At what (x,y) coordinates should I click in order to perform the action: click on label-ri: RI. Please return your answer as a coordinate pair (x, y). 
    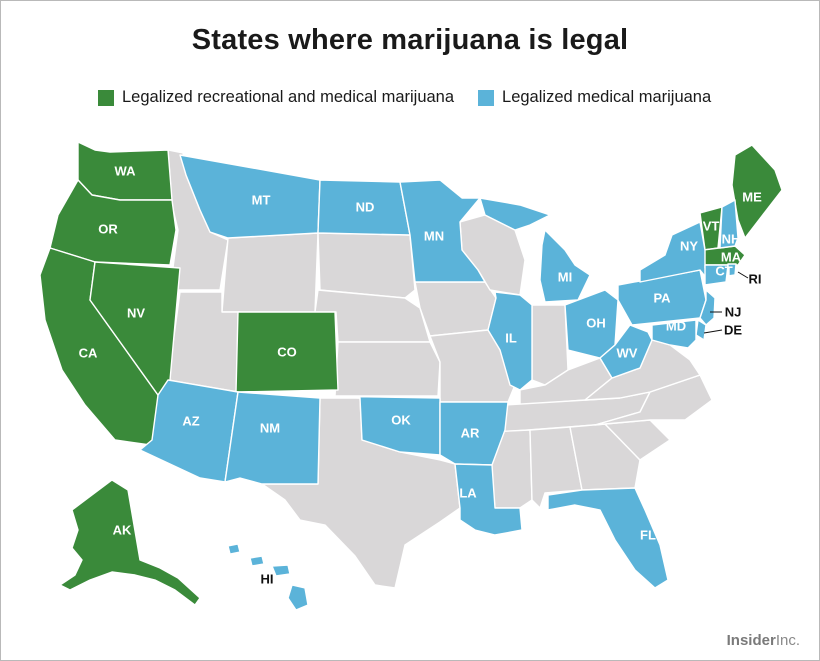
    Looking at the image, I should click on (755, 278).